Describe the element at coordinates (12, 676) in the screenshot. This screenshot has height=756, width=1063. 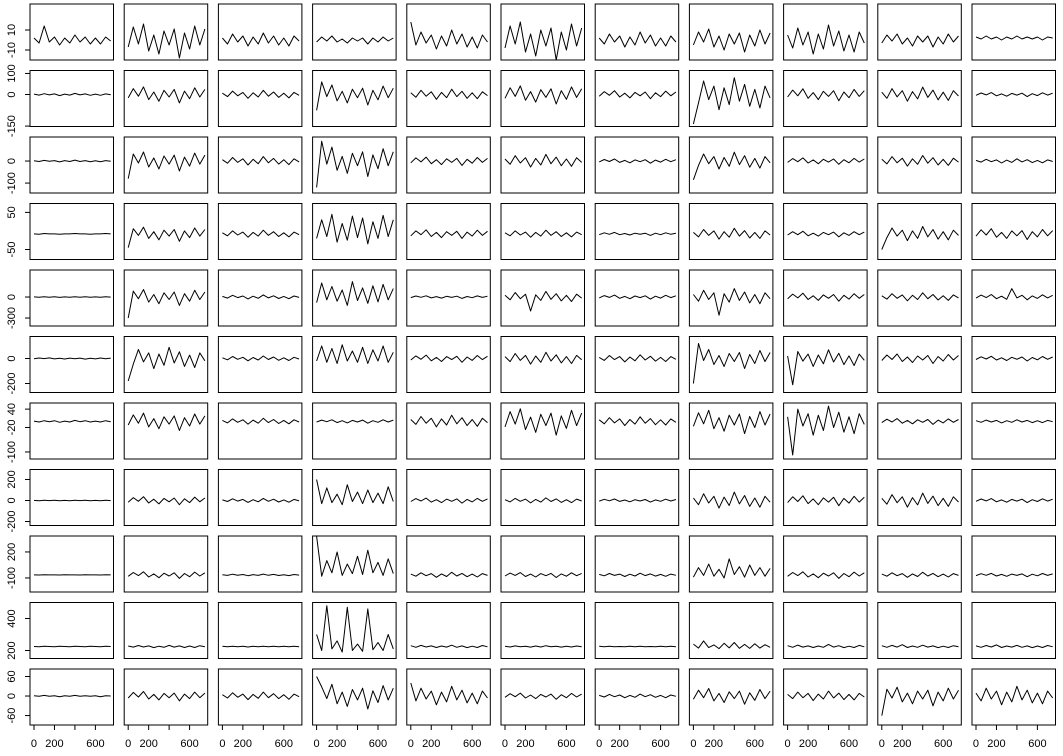
I see `y-tick-label: 60` at that location.